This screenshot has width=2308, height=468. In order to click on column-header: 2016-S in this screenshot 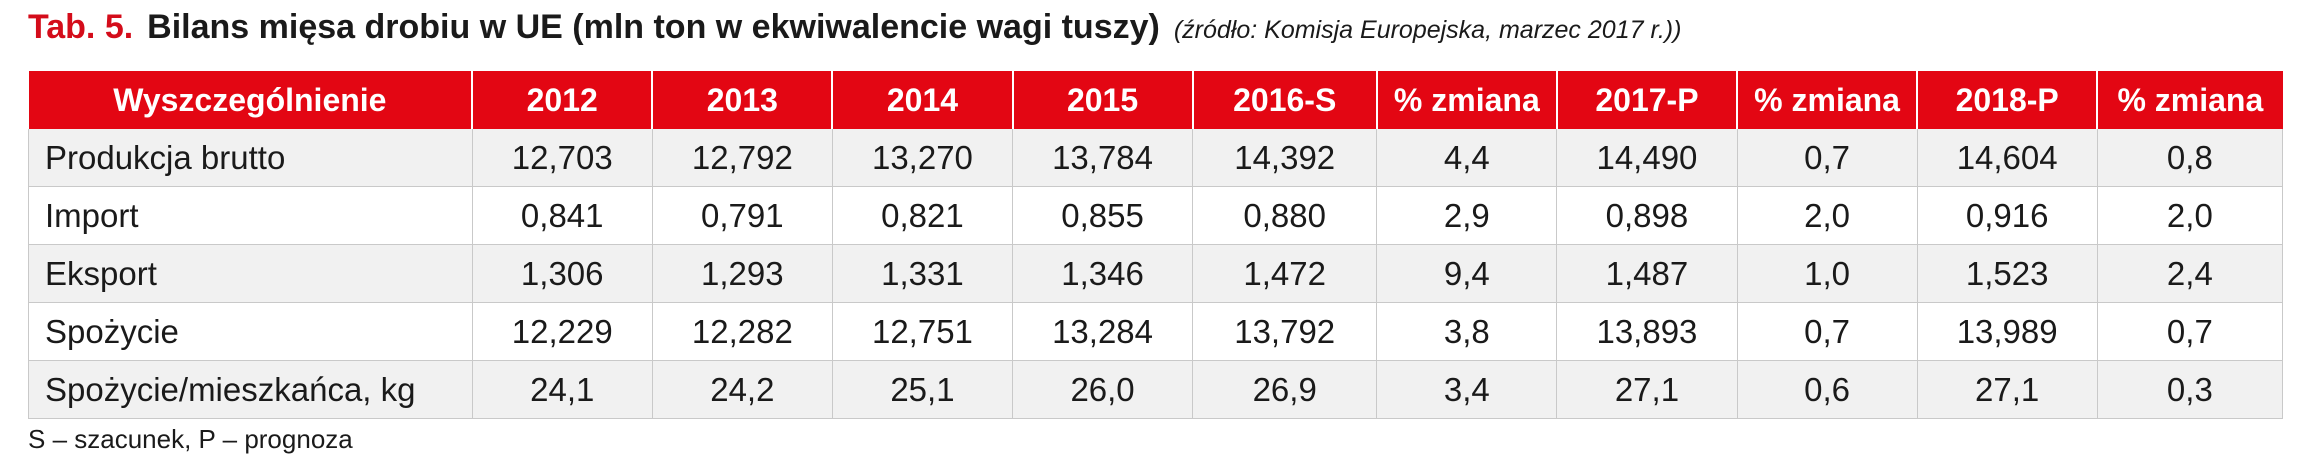, I will do `click(1285, 100)`.